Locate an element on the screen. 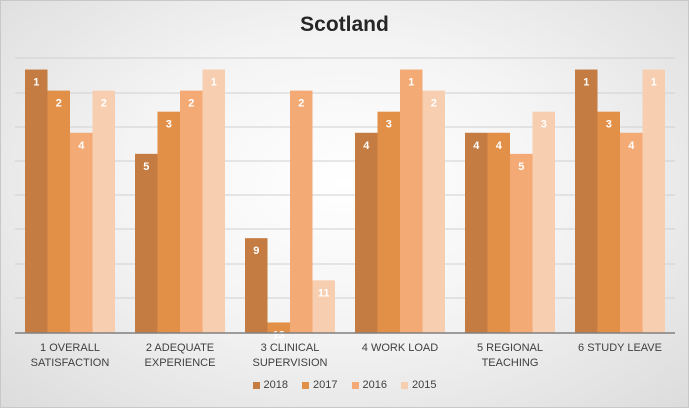 This screenshot has width=689, height=409. x-tick-label: 5 REGIONAL is located at coordinates (510, 348).